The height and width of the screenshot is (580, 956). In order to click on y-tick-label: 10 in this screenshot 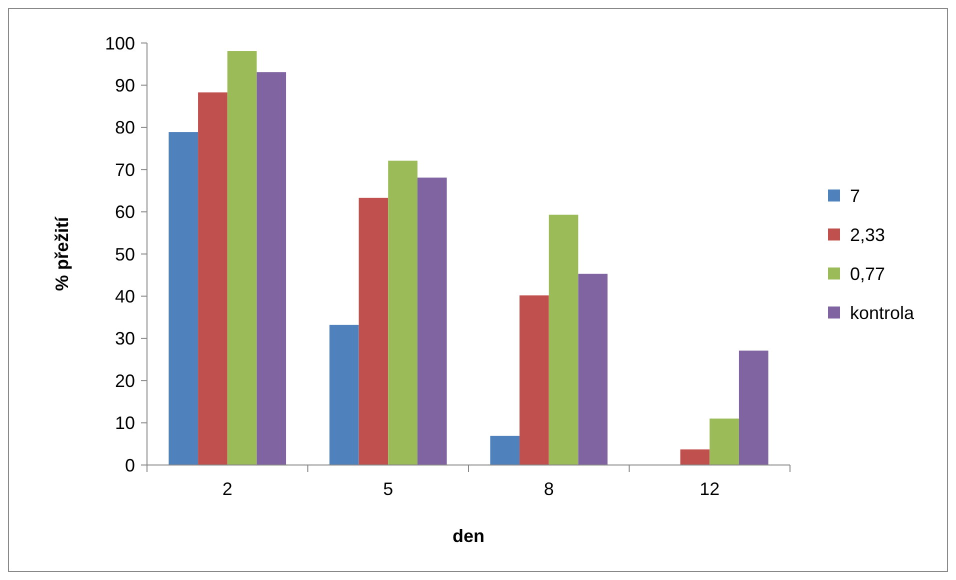, I will do `click(124, 423)`.